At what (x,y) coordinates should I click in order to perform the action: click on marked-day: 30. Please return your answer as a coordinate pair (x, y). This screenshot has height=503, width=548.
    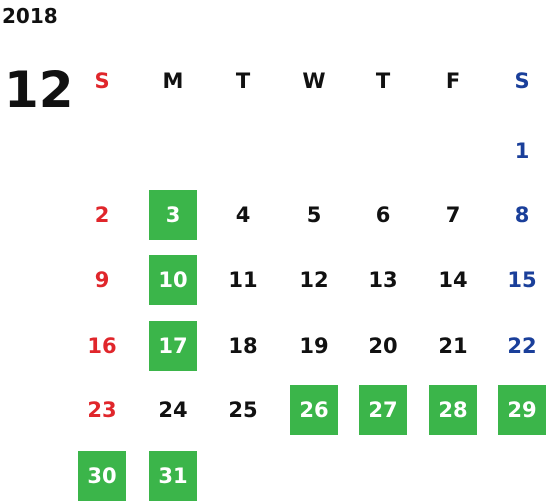
    Looking at the image, I should click on (102, 476).